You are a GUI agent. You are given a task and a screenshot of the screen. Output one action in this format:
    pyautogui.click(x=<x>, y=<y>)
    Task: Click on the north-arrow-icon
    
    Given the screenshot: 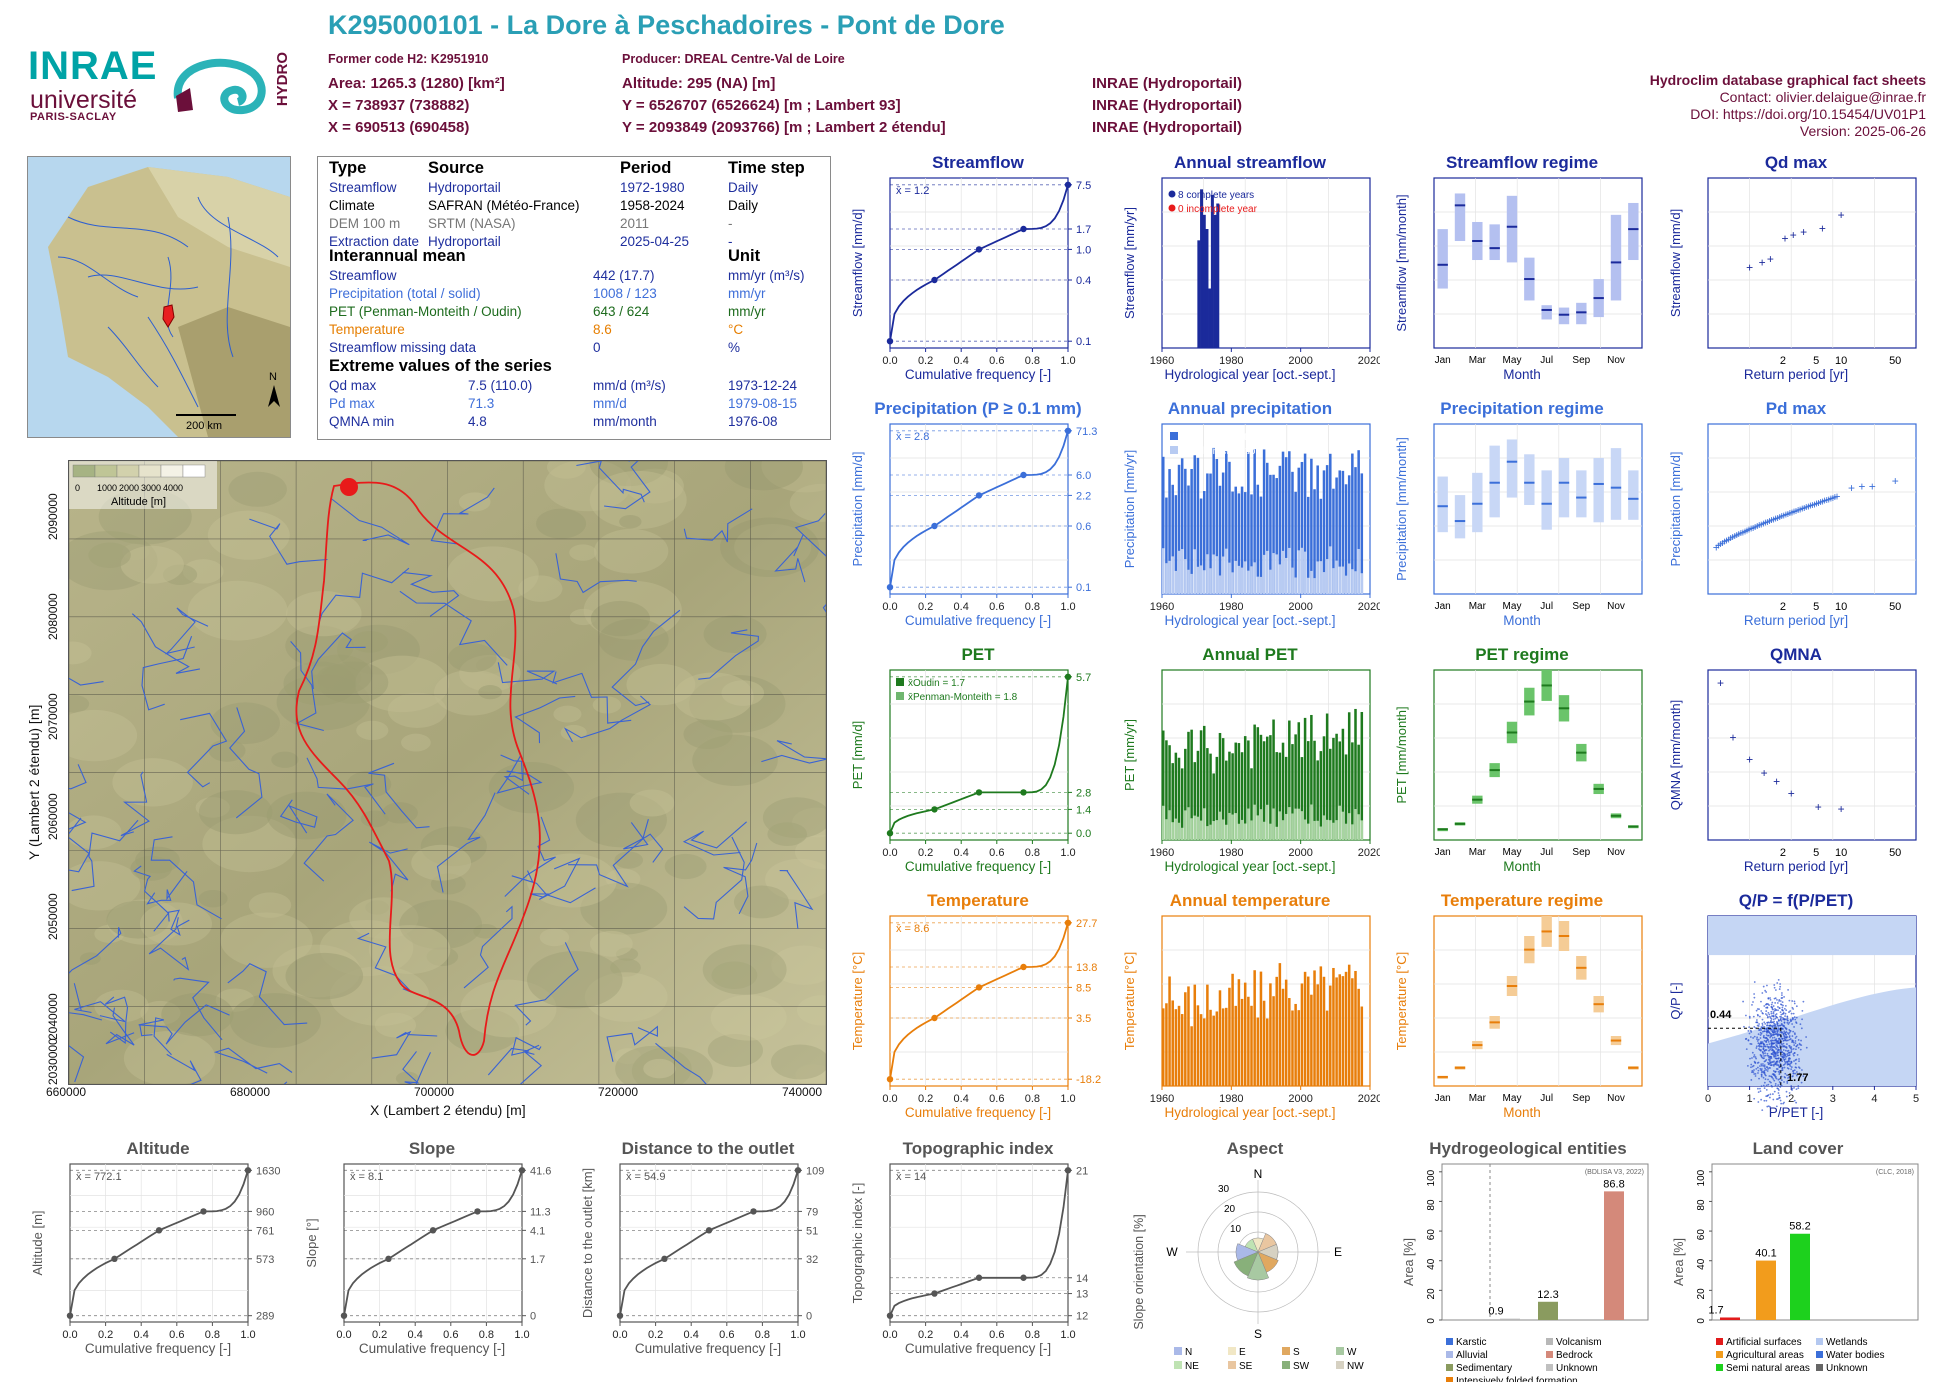 What is the action you would take?
    pyautogui.click(x=274, y=396)
    